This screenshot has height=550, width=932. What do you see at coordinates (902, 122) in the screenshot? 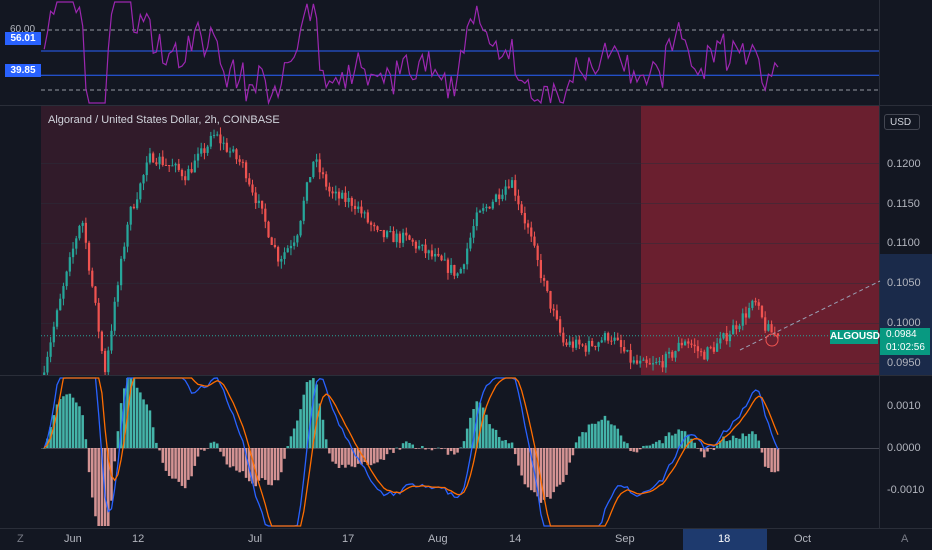
I see `currency-button: USD` at bounding box center [902, 122].